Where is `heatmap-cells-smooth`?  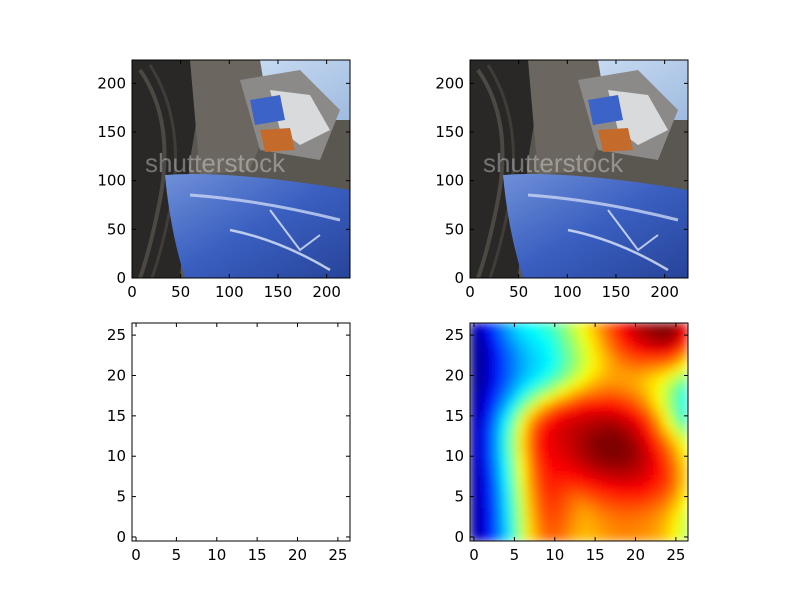 heatmap-cells-smooth is located at coordinates (579, 432).